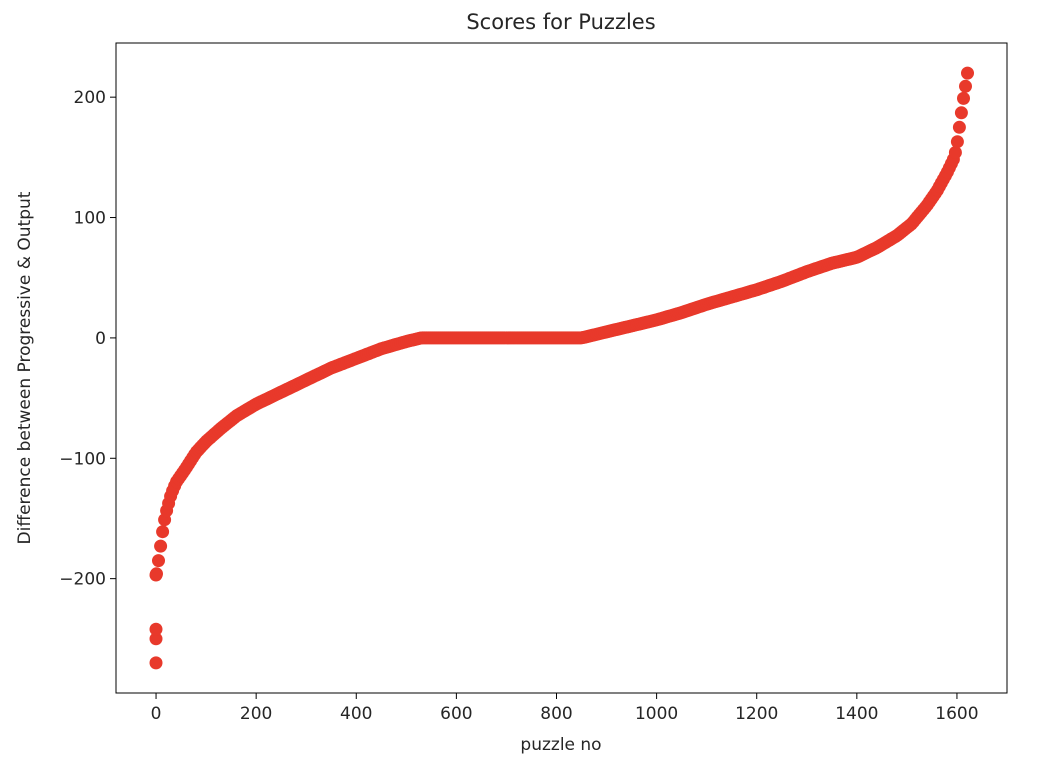  What do you see at coordinates (90, 98) in the screenshot?
I see `y-tick-label: 200` at bounding box center [90, 98].